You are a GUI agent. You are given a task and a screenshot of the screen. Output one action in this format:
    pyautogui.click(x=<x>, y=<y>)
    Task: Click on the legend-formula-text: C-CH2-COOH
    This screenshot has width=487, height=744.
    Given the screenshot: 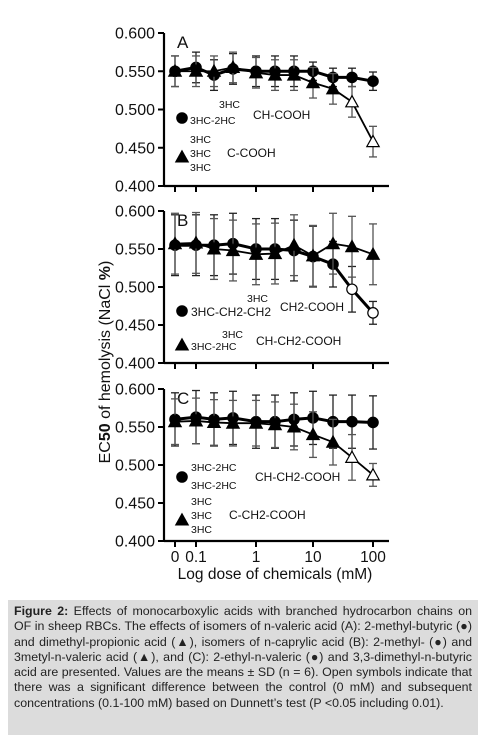 What is the action you would take?
    pyautogui.click(x=267, y=515)
    